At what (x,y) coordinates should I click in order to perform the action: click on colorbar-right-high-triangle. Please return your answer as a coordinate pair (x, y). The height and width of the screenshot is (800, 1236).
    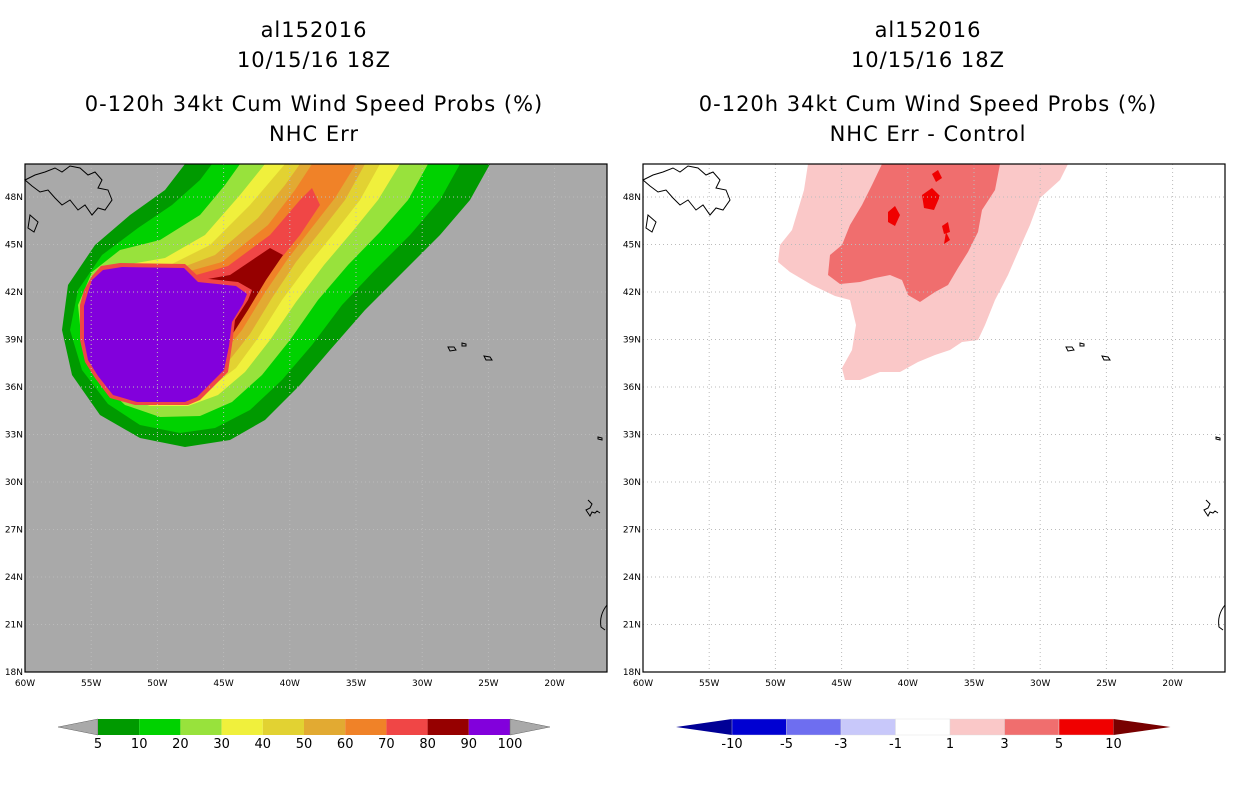
    Looking at the image, I should click on (1142, 727).